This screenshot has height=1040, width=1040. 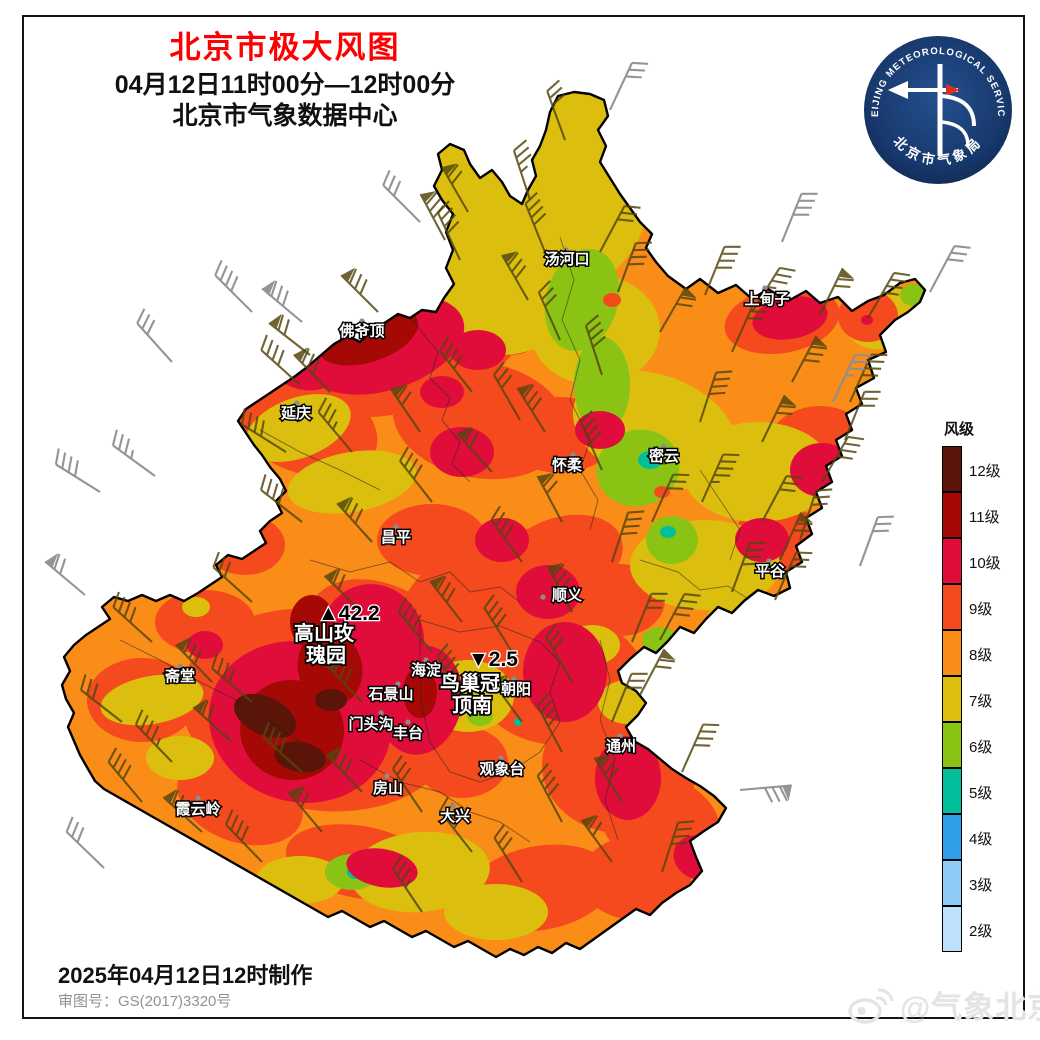 What do you see at coordinates (295, 413) in the screenshot?
I see `station-label: 延庆` at bounding box center [295, 413].